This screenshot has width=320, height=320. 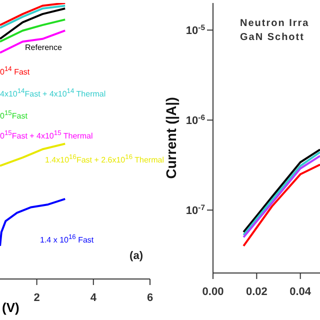 I want to click on y-tick-label: 10$^{-5}$, so click(x=196, y=30).